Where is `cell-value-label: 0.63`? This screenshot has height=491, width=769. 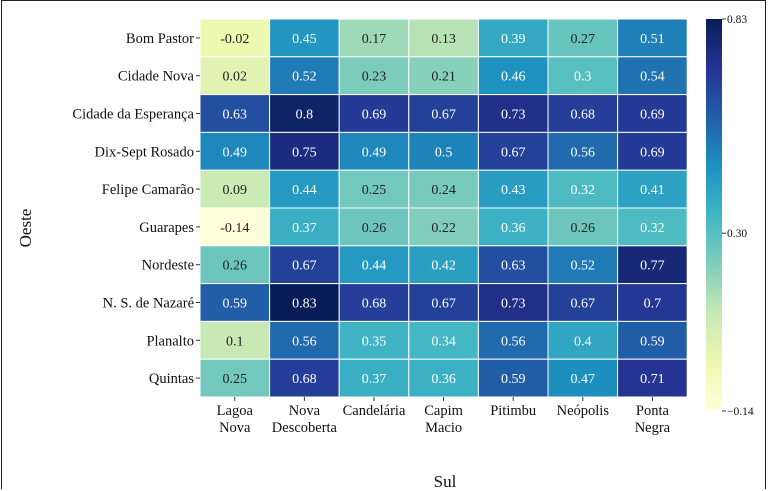 cell-value-label: 0.63 is located at coordinates (235, 115).